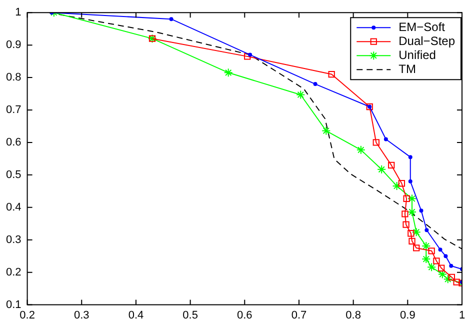  Describe the element at coordinates (14, 207) in the screenshot. I see `y-tick-label: 0.4` at that location.